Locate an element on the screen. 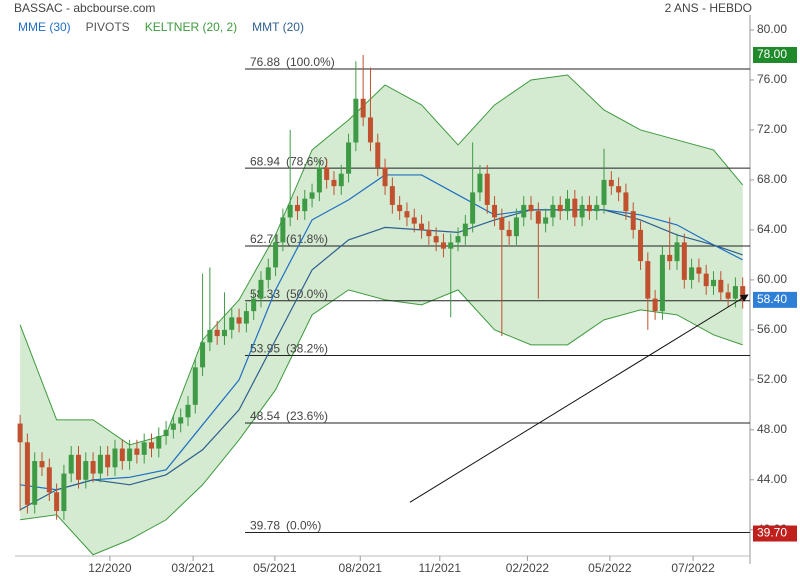 The image size is (800, 580). x-tick-label: 07/2022 is located at coordinates (693, 568).